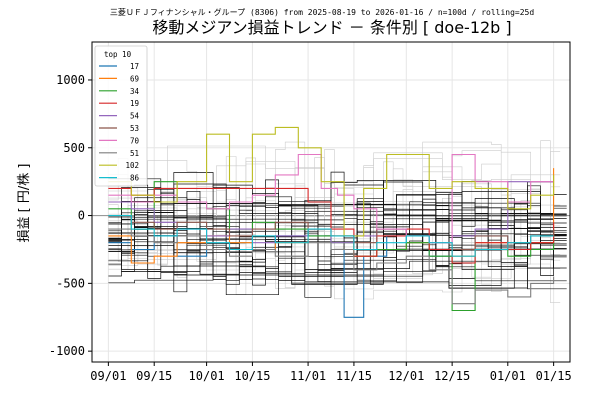 The height and width of the screenshot is (400, 600). Describe the element at coordinates (135, 140) in the screenshot. I see `legend-label: 70` at that location.